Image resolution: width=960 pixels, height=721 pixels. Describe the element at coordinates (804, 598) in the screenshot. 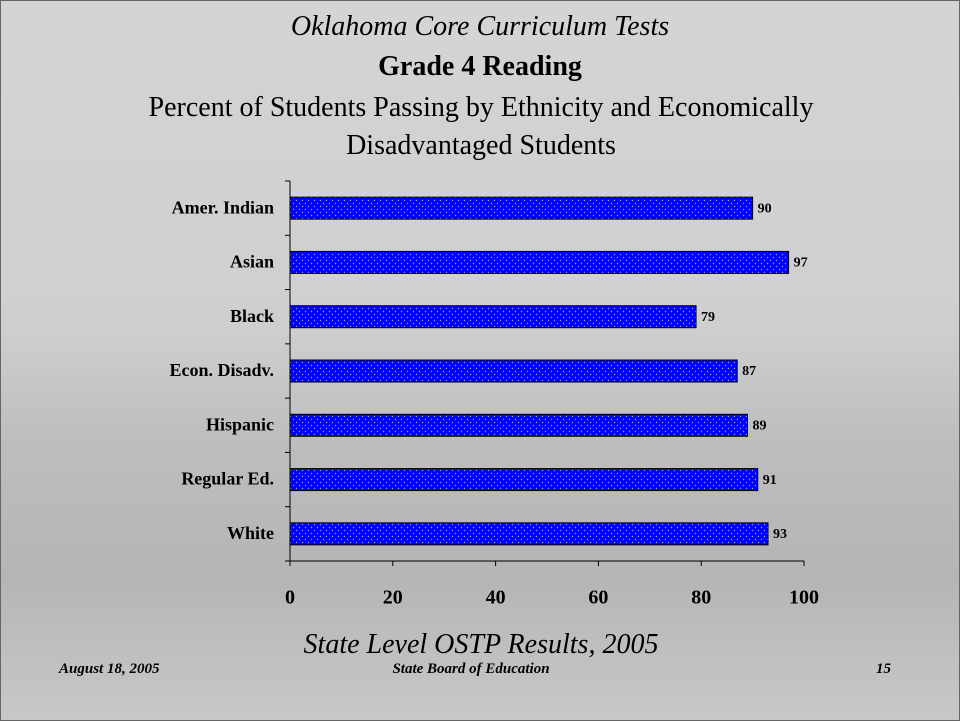

I see `x-tick-label: 100` at that location.